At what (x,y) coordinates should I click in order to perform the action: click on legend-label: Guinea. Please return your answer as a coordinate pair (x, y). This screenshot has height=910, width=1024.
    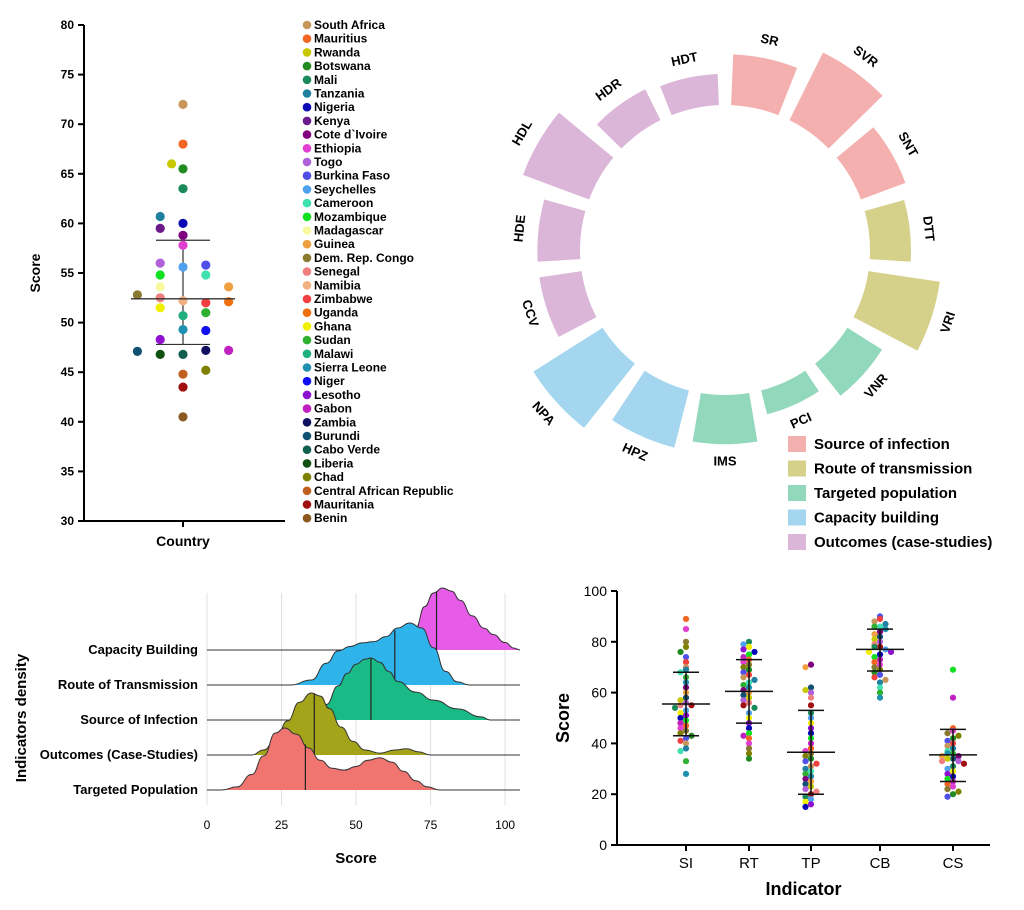
    Looking at the image, I should click on (334, 244).